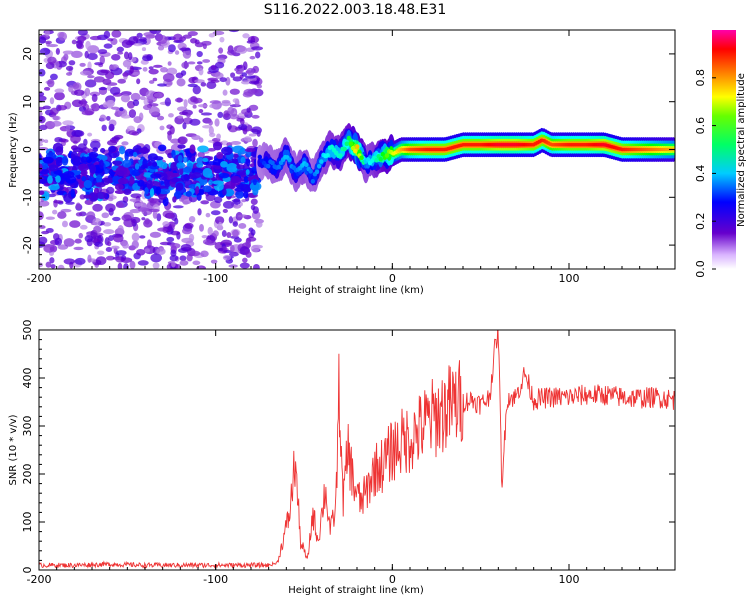 This screenshot has height=600, width=750. I want to click on y-tick-label: 500, so click(27, 330).